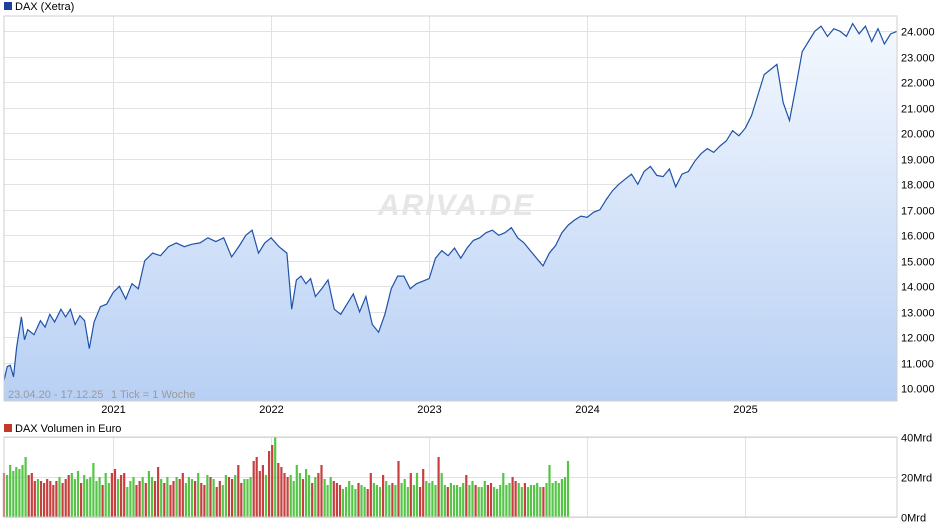 This screenshot has height=526, width=940. I want to click on main-y-tick-label: 21.000, so click(918, 110).